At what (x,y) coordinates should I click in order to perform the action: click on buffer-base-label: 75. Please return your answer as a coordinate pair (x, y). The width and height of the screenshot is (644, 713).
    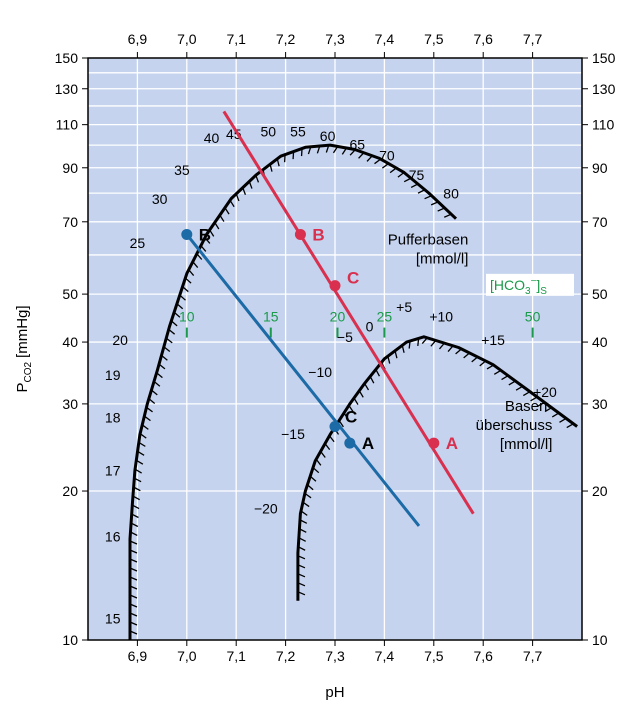
    Looking at the image, I should click on (417, 175).